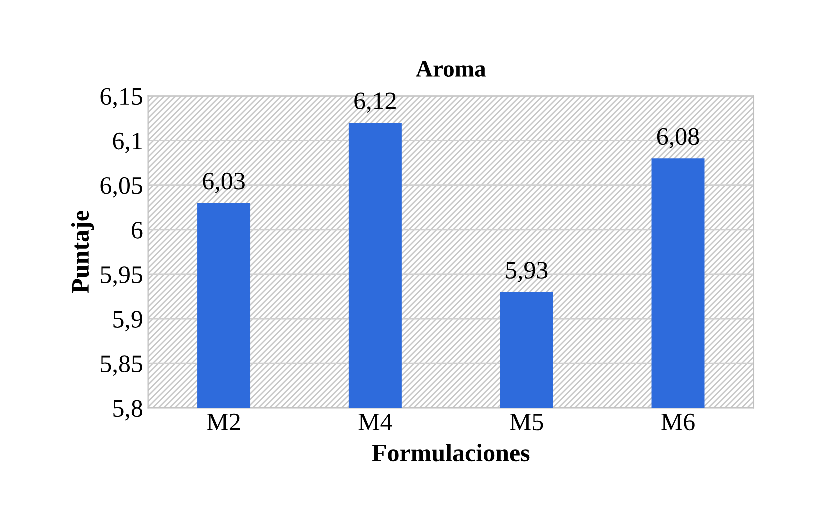 The height and width of the screenshot is (520, 824). I want to click on data-label: 5,93, so click(527, 272).